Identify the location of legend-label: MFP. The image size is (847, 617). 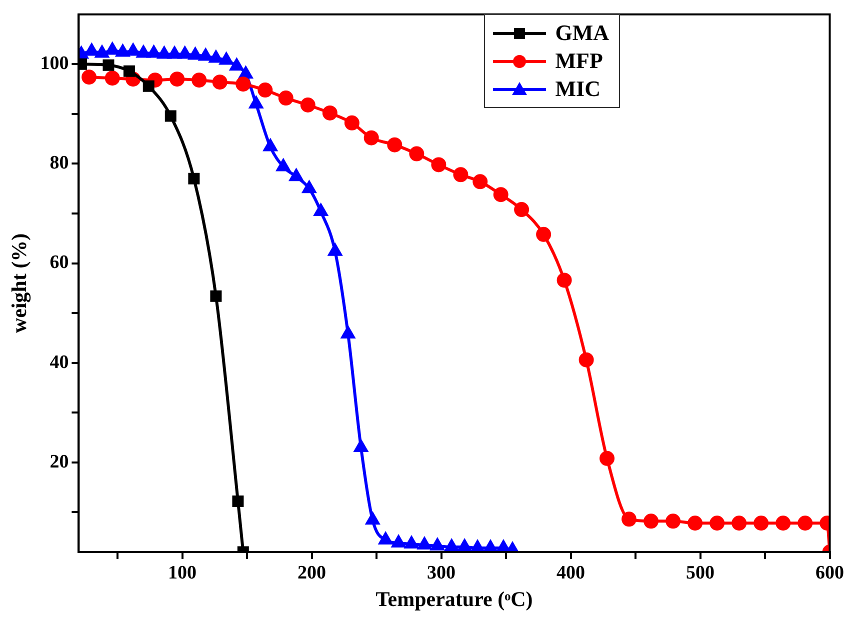
(579, 61).